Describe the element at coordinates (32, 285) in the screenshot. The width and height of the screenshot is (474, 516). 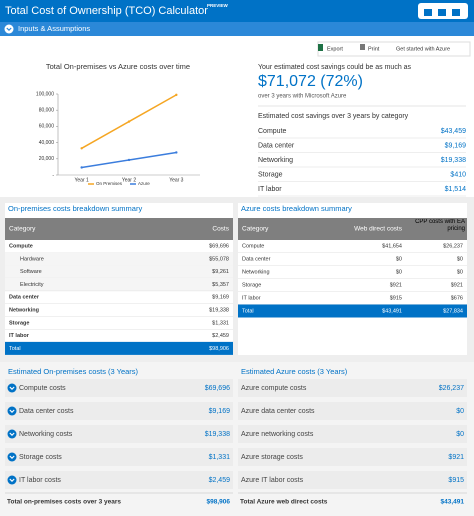
I see `row-label: Electricity` at that location.